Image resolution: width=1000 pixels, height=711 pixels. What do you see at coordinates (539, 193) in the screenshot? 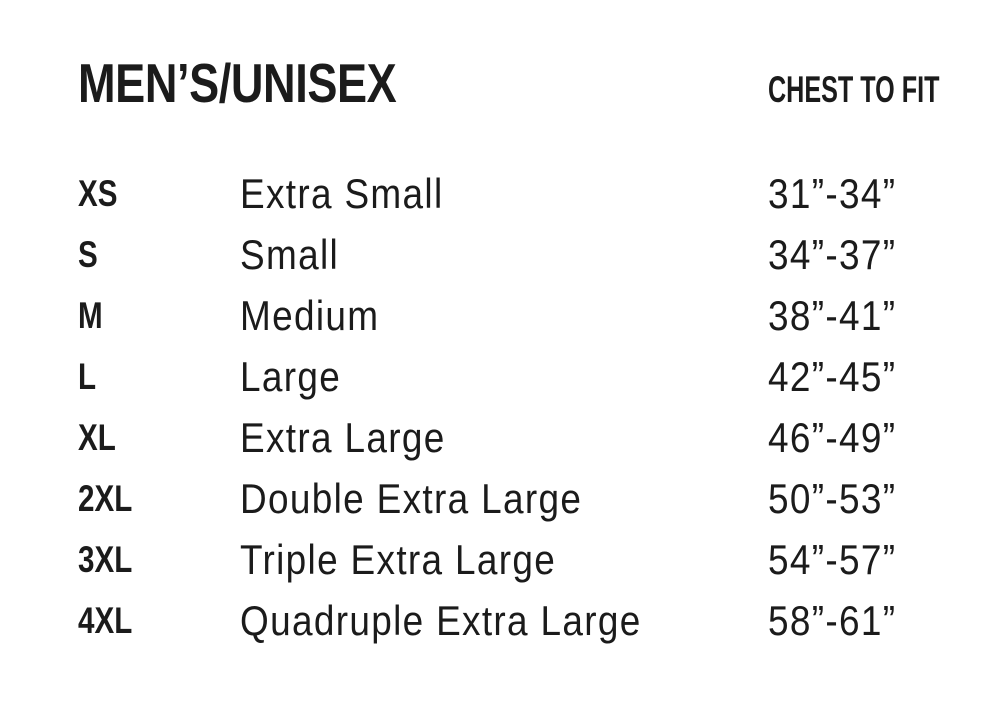
I see `table-row: XS Extra Small 31”-34”` at bounding box center [539, 193].